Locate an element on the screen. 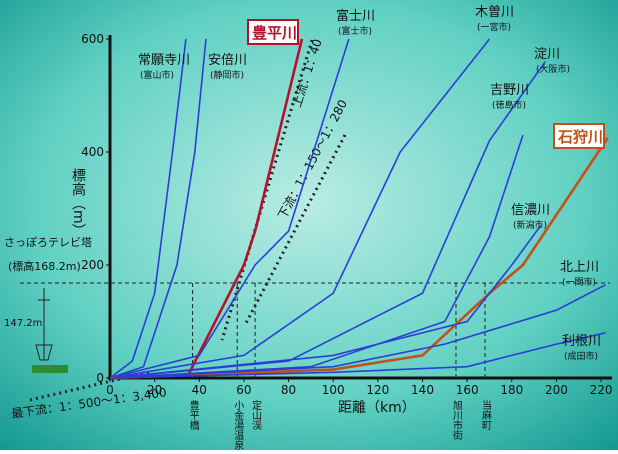  series-place: (静岡市) is located at coordinates (227, 75).